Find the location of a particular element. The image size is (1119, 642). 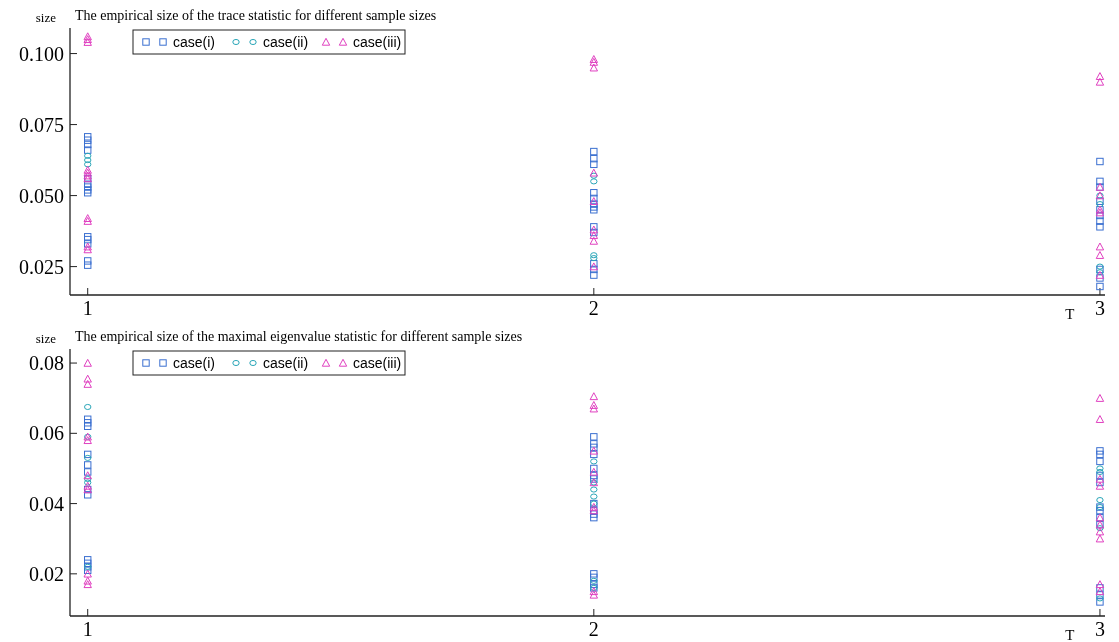

y-tick-label: 0.04 is located at coordinates (46, 503).